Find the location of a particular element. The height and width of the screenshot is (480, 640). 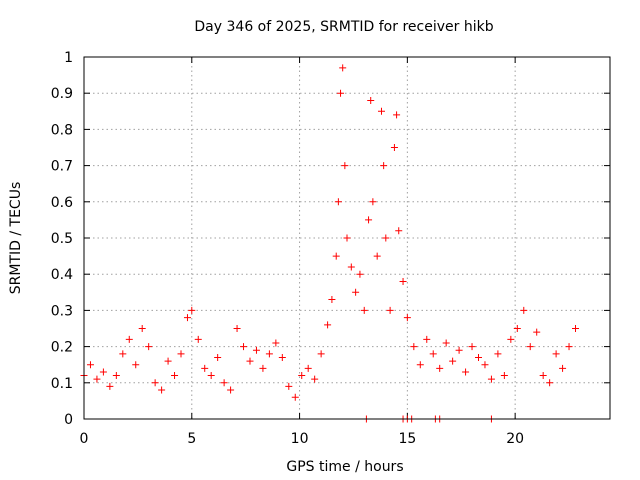

y-tick-label: 0.2 is located at coordinates (62, 348).